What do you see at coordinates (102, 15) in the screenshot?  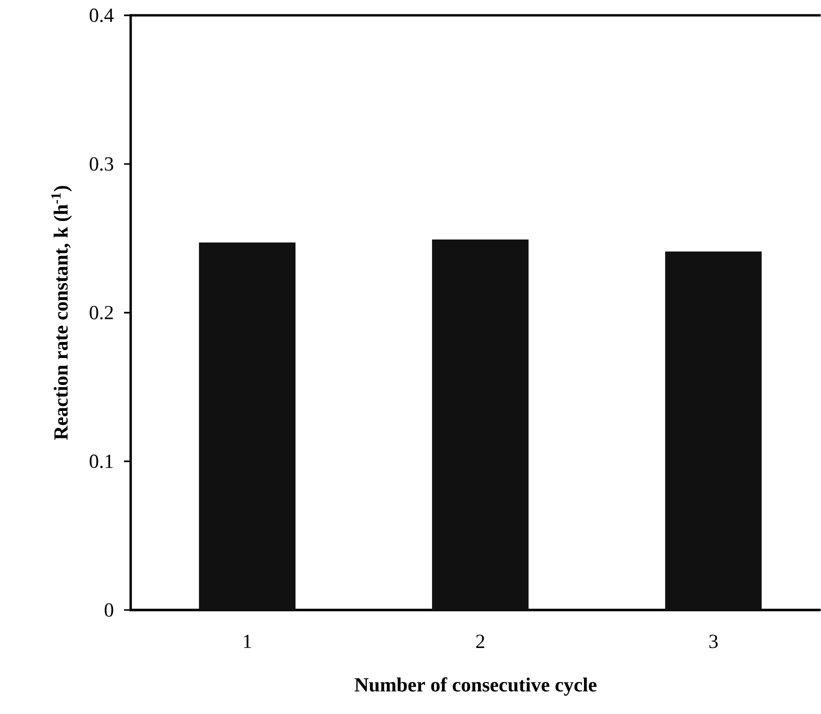 I see `y-tick-label: 0.4` at bounding box center [102, 15].